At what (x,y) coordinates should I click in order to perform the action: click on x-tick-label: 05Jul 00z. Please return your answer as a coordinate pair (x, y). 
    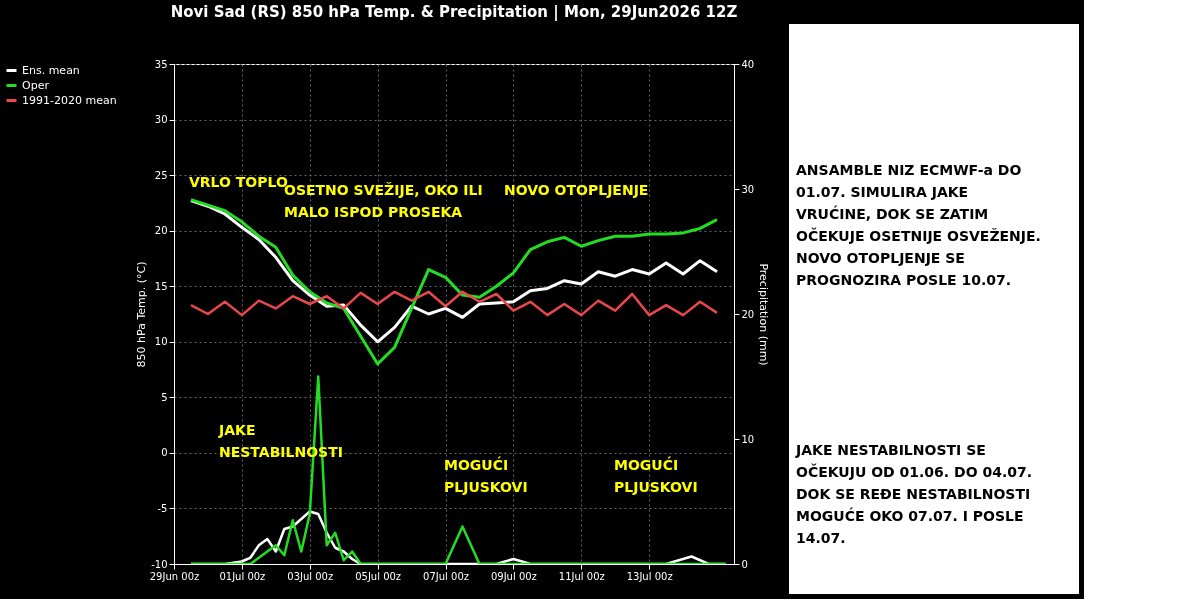
    Looking at the image, I should click on (378, 576).